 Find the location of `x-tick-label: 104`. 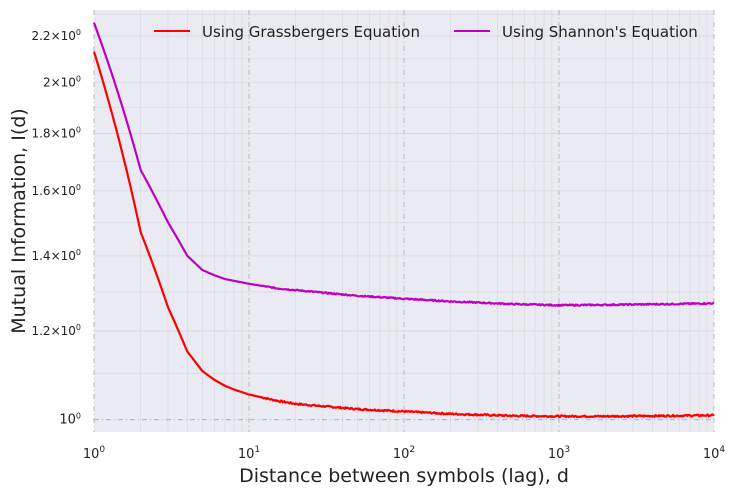

x-tick-label: 104 is located at coordinates (714, 453).